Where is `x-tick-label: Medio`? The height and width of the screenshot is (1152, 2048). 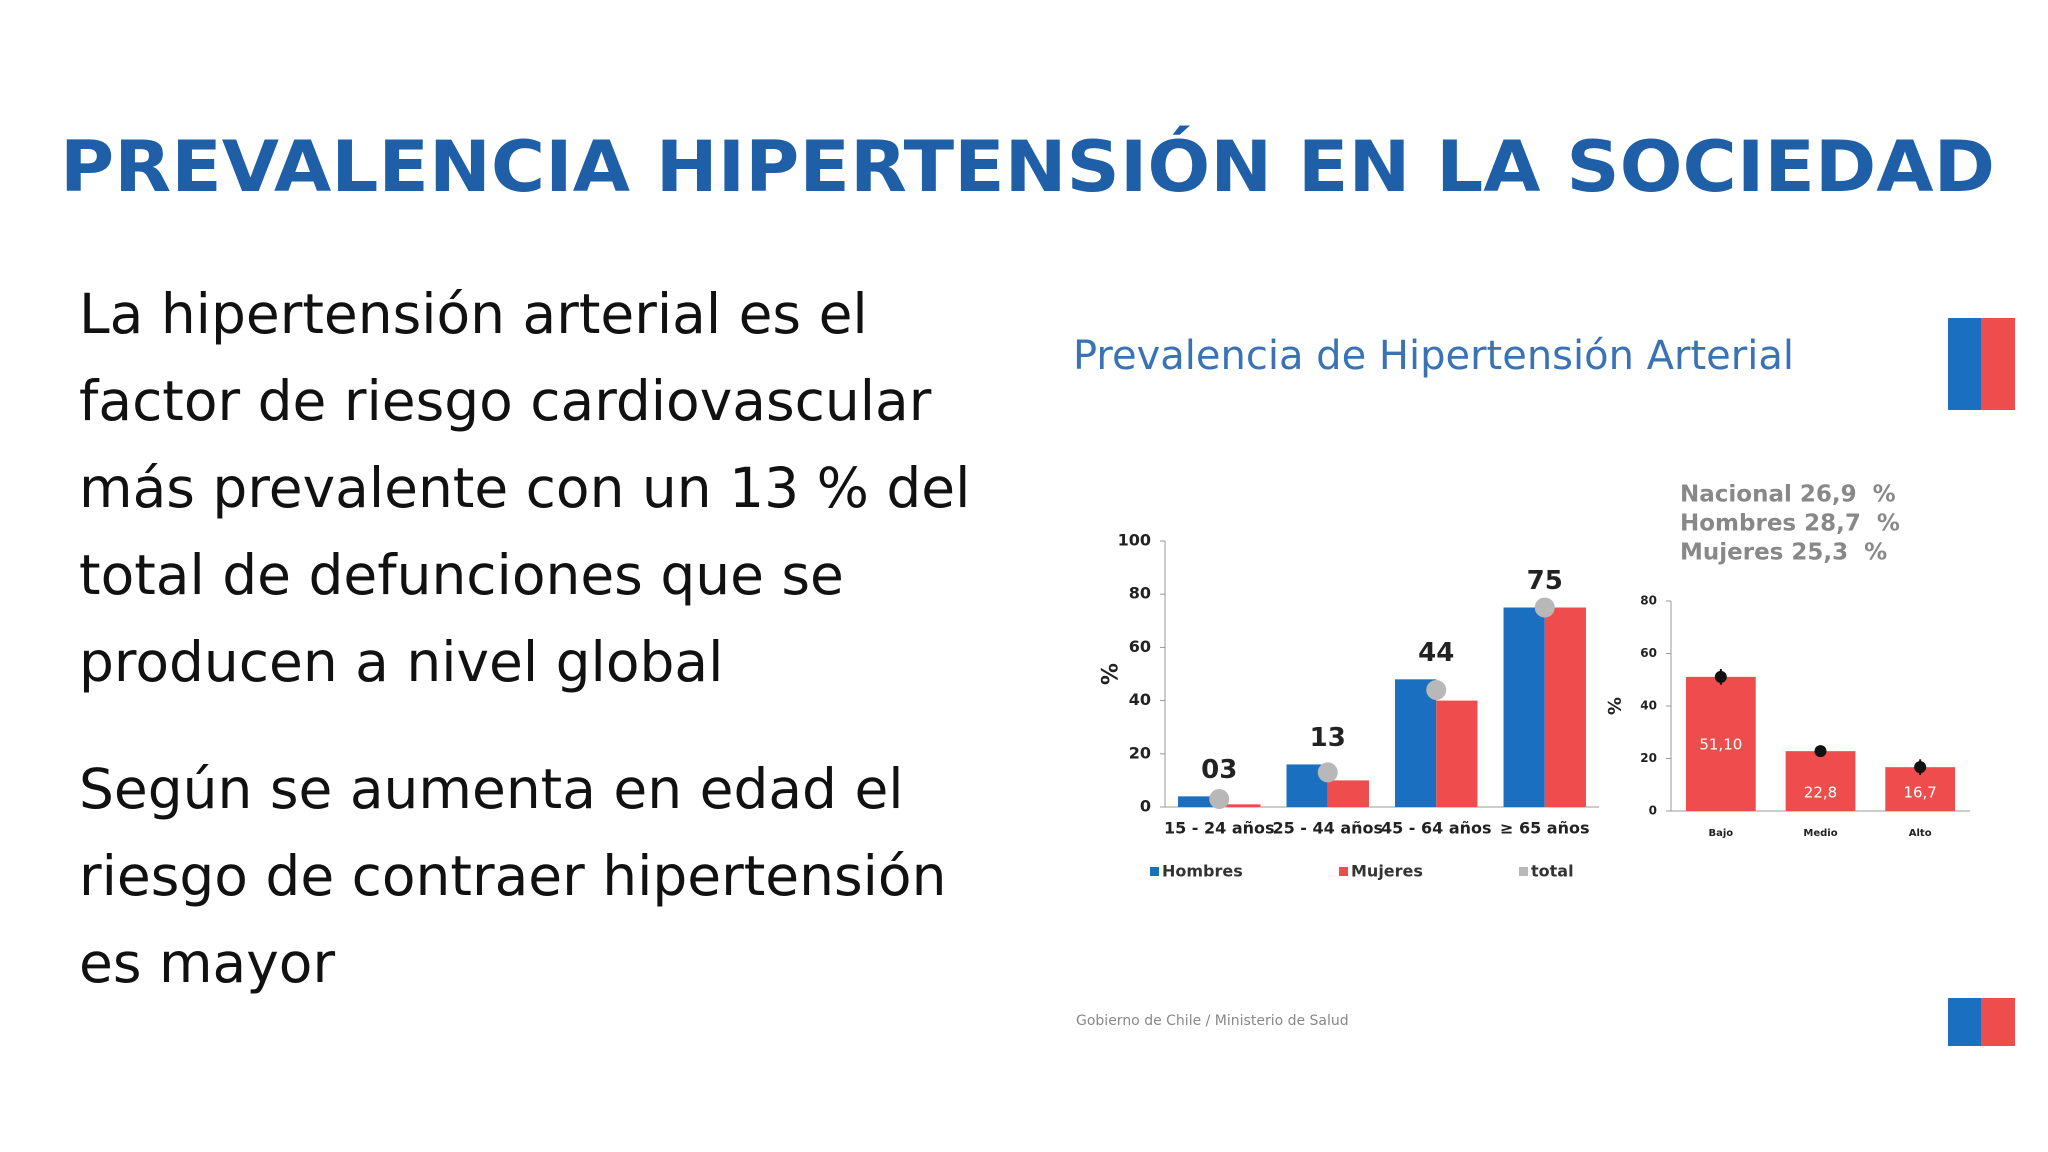
x-tick-label: Medio is located at coordinates (1820, 833).